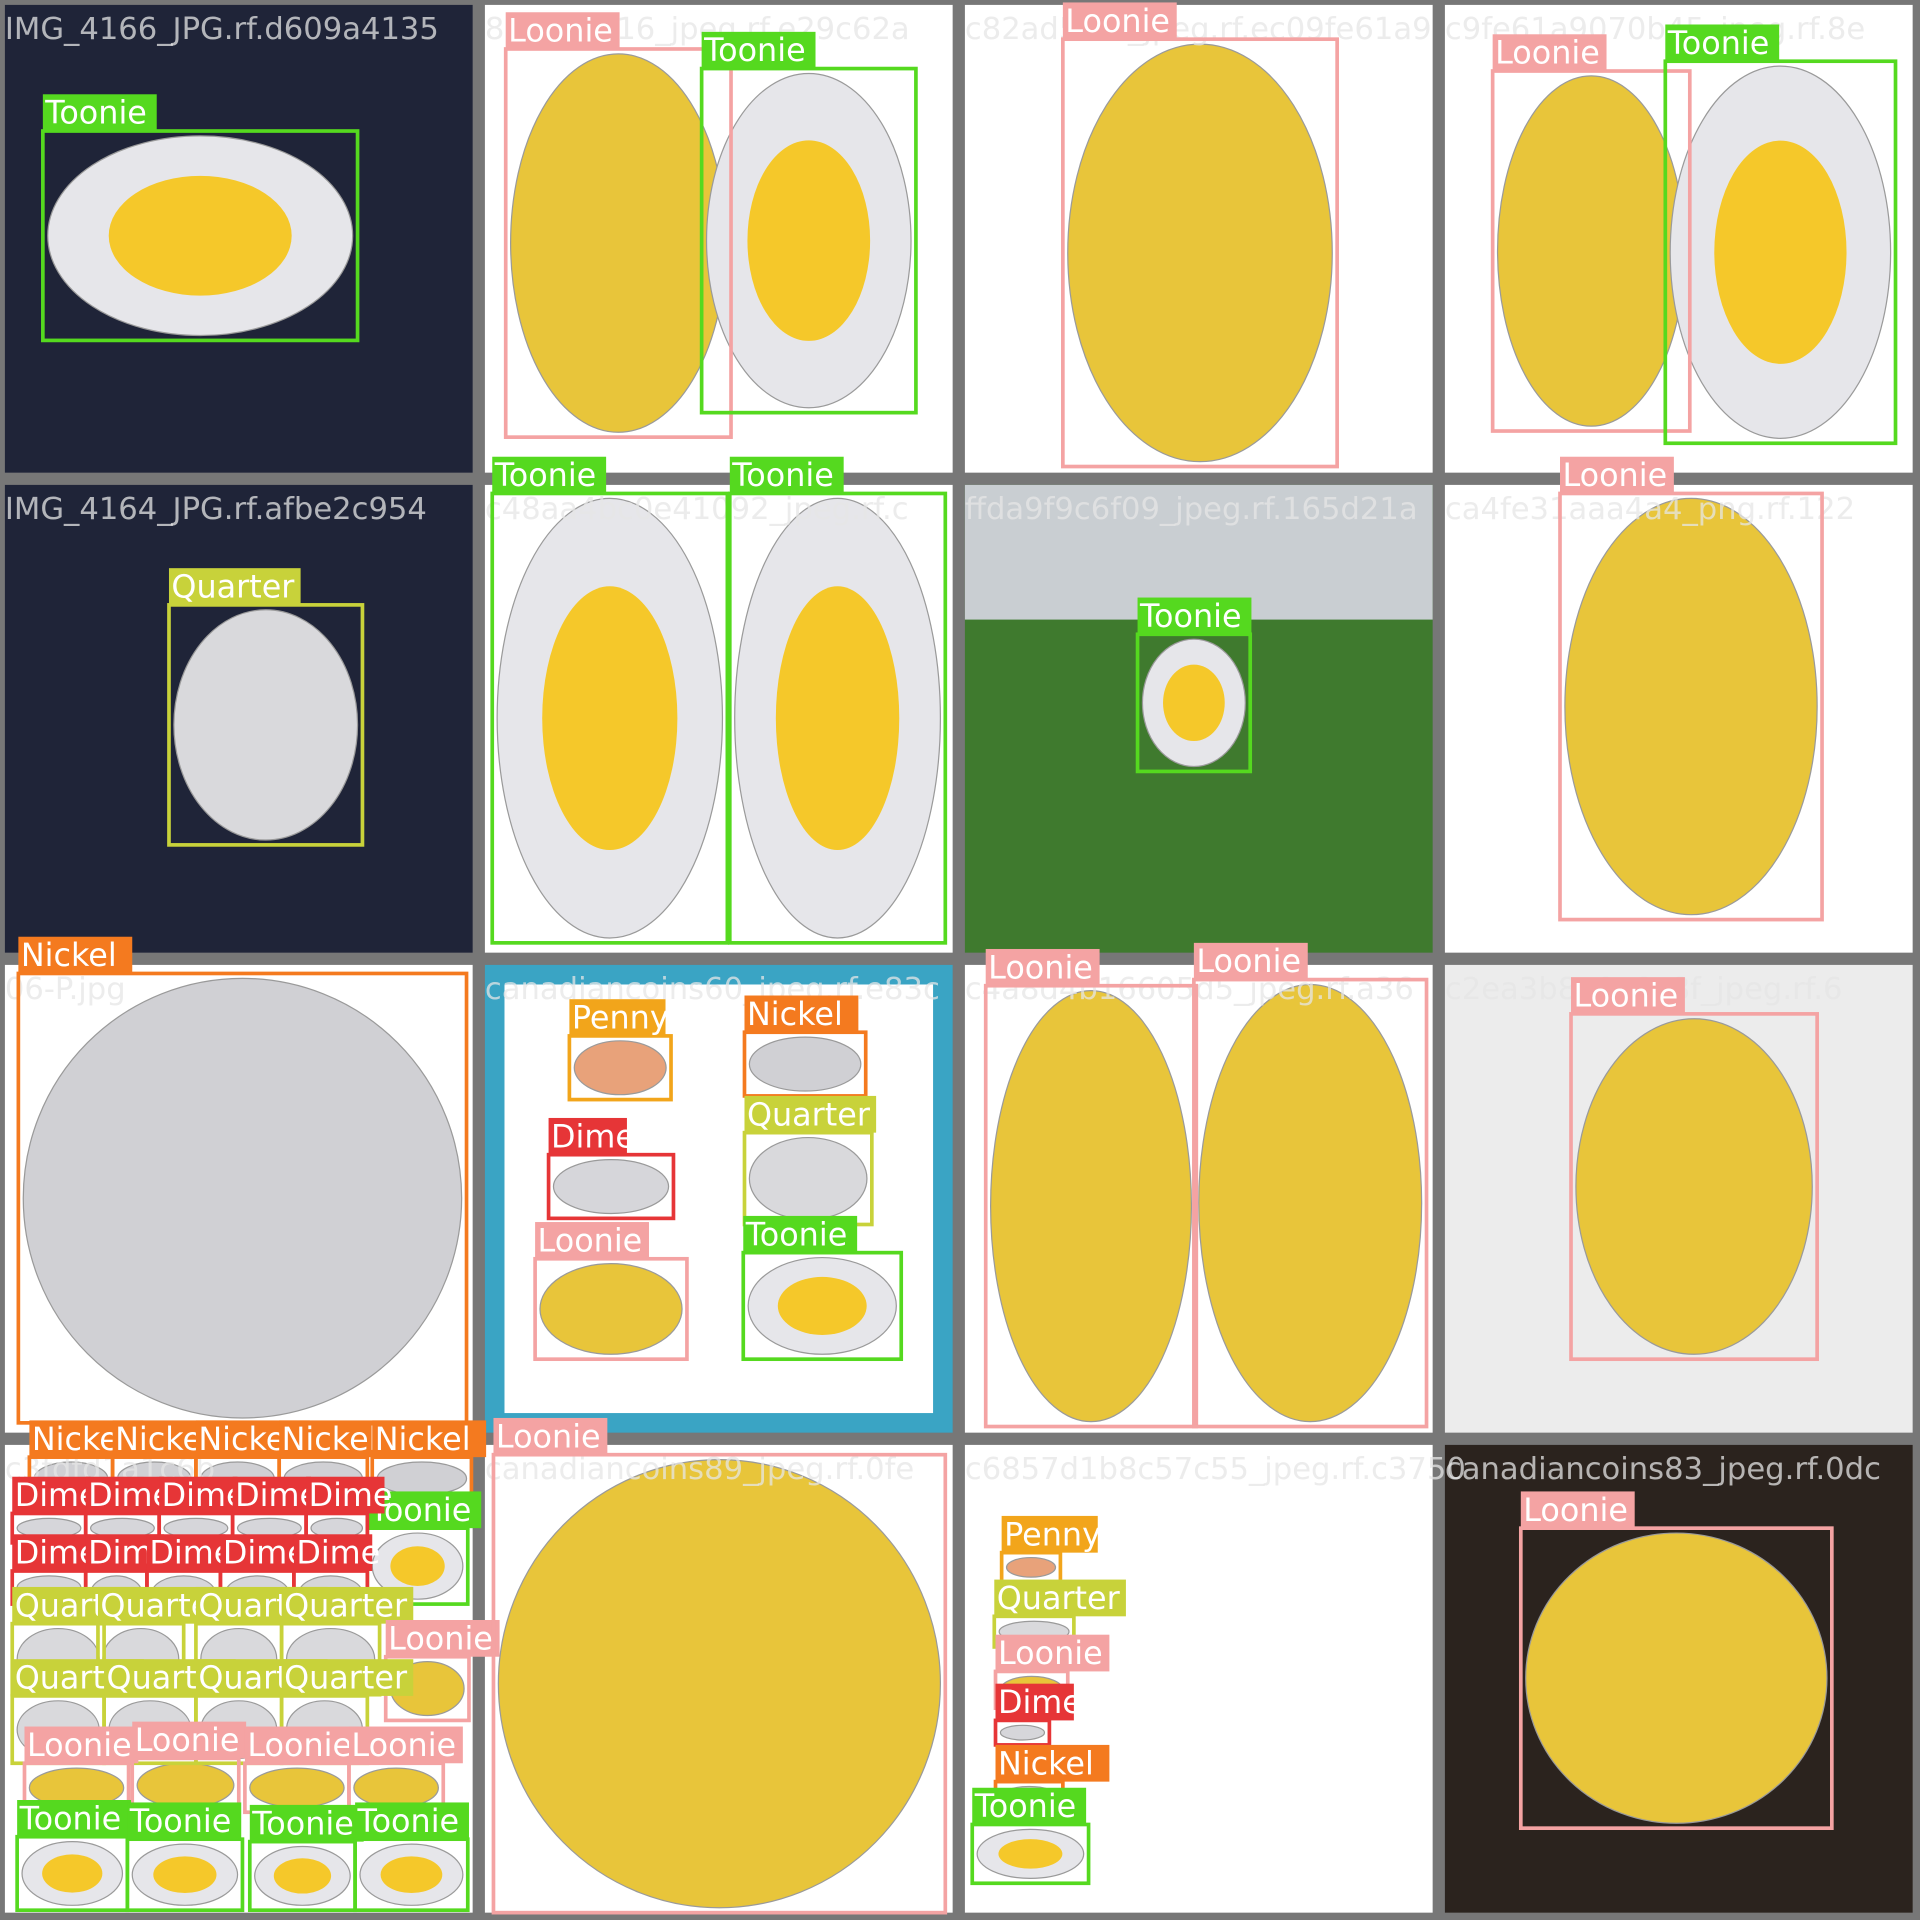  What do you see at coordinates (697, 509) in the screenshot?
I see `filename: c48aa4bc0e41092_jpeg.rf.c` at bounding box center [697, 509].